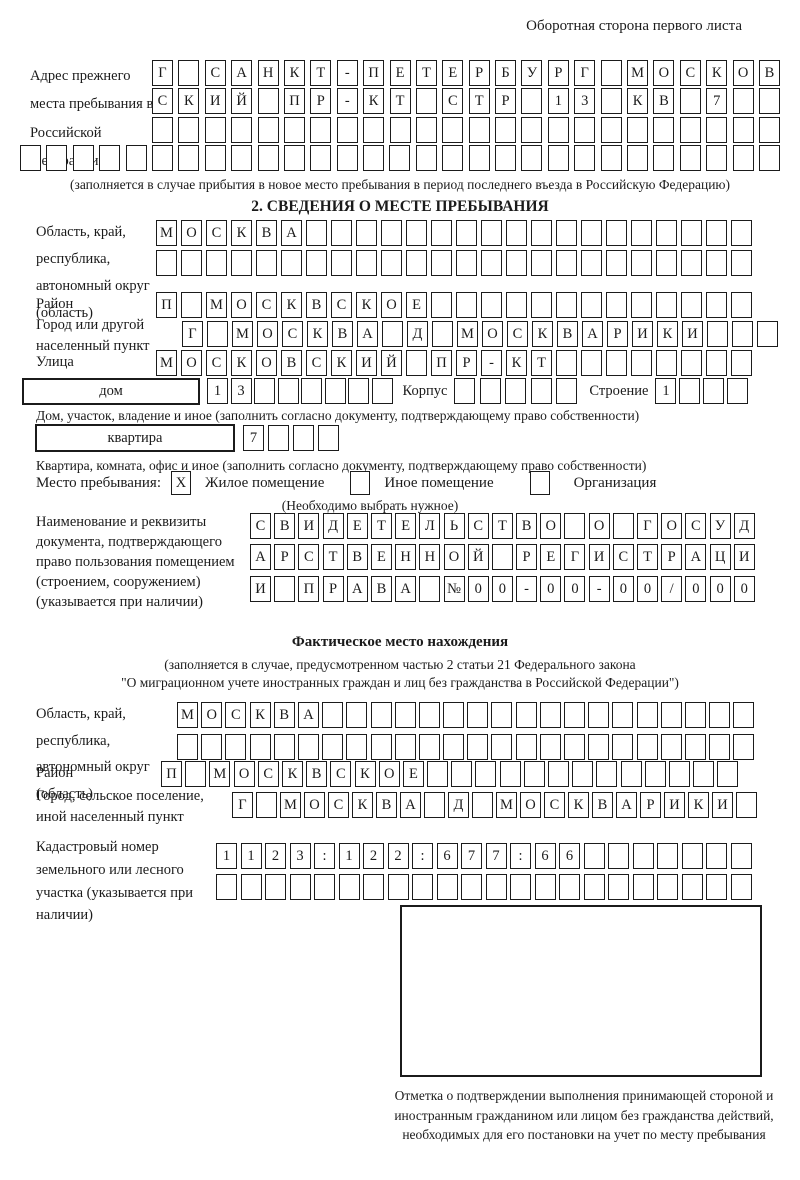 This screenshot has width=800, height=1180. What do you see at coordinates (216, 305) in the screenshot?
I see `char-cell: М` at bounding box center [216, 305].